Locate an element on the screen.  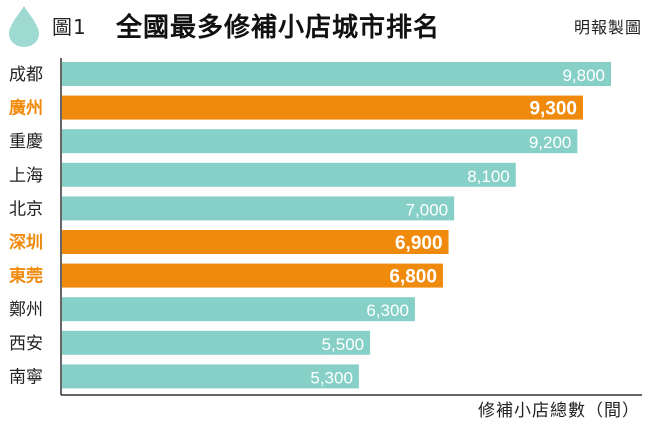
figure-label: 圖1 is located at coordinates (69, 27).